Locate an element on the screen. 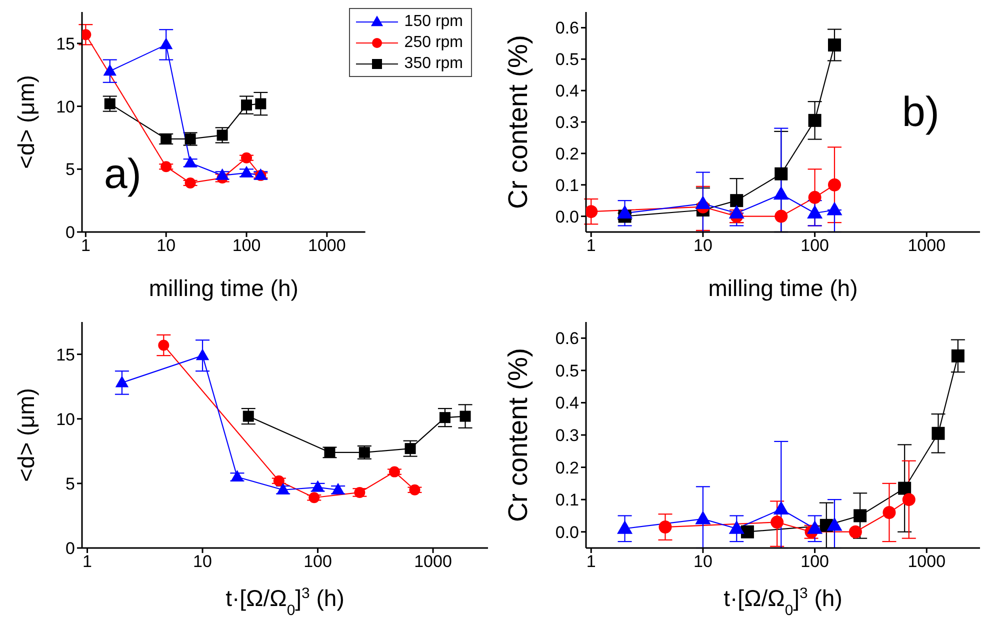 The width and height of the screenshot is (984, 621). legend-label: 150 rpm is located at coordinates (433, 22).